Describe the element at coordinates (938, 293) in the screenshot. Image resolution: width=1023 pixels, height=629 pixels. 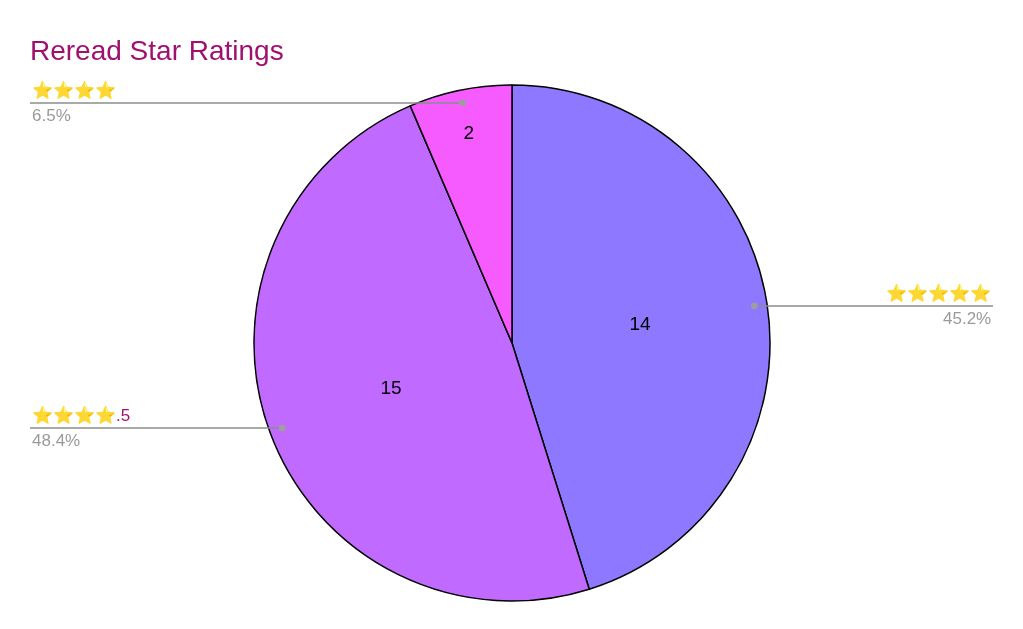
I see `slice-label: ⭐⭐⭐⭐⭐` at that location.